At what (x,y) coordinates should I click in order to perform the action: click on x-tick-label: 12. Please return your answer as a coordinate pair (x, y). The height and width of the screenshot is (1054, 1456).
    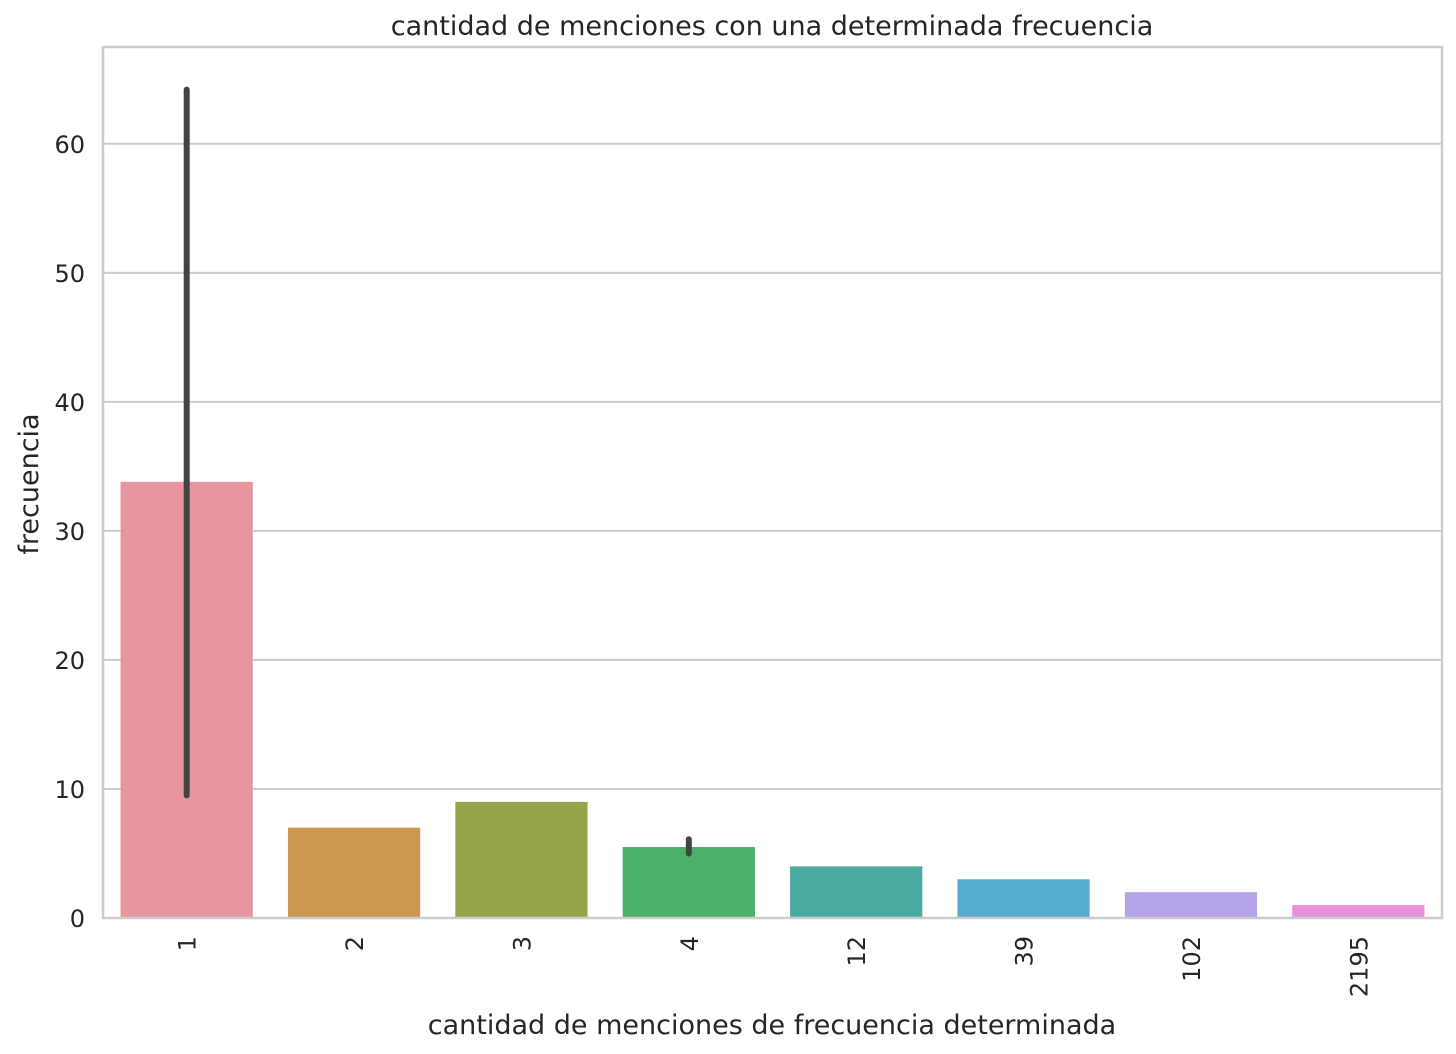
    Looking at the image, I should click on (857, 951).